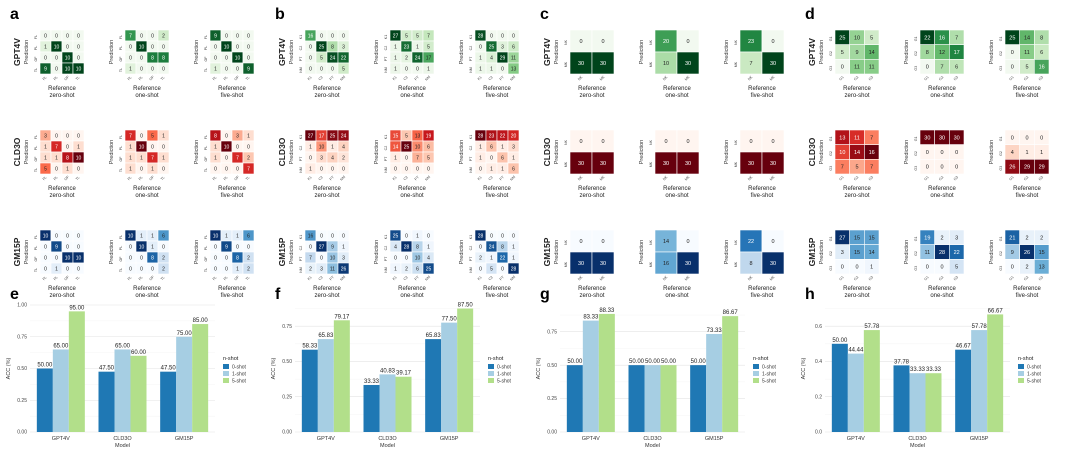  I want to click on cell-value: 17, so click(957, 53).